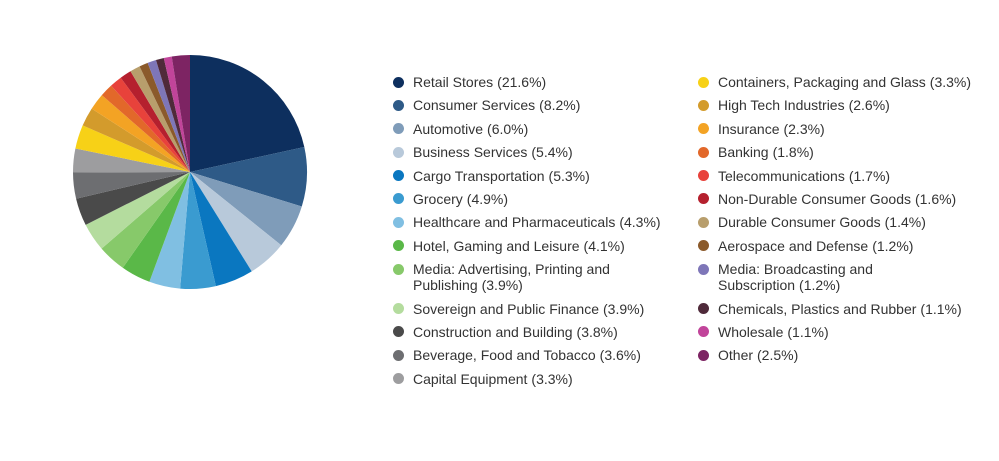 Image resolution: width=999 pixels, height=461 pixels. Describe the element at coordinates (506, 308) in the screenshot. I see `legend-label: Sovereign and Public Finance` at that location.